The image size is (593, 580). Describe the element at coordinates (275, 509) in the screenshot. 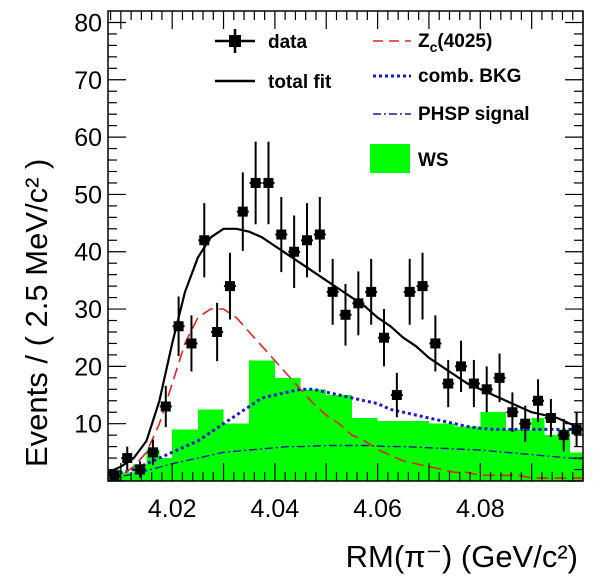

I see `x-tick-label: 4.04` at that location.